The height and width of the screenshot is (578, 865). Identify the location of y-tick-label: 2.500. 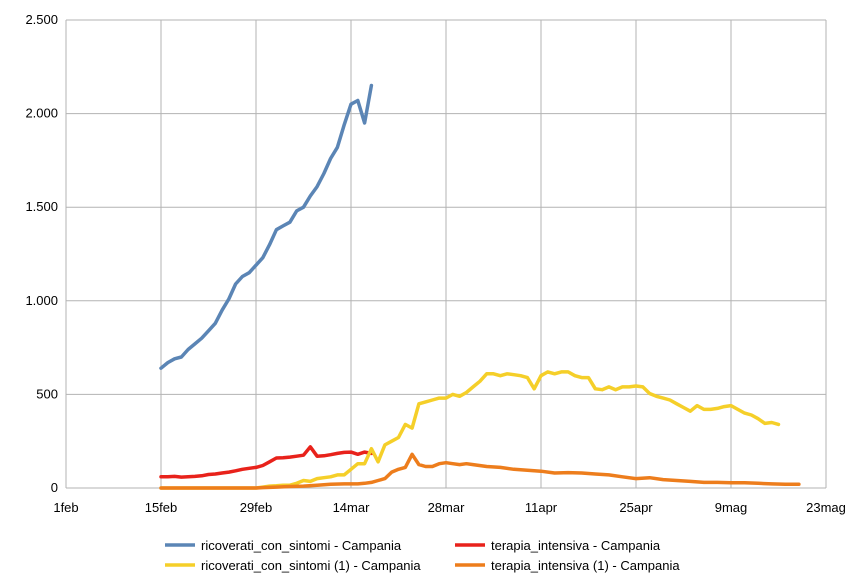
(41, 19).